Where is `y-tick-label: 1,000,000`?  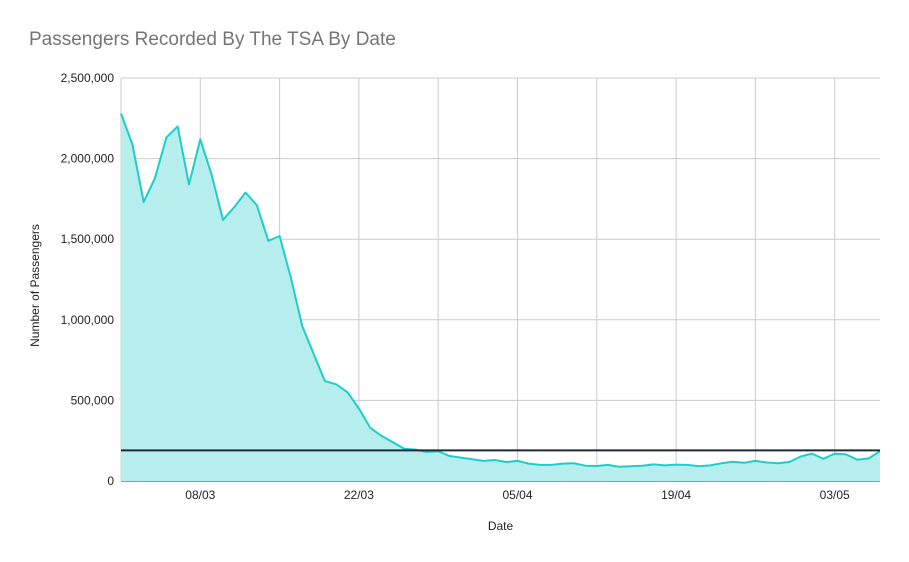 y-tick-label: 1,000,000 is located at coordinates (88, 320).